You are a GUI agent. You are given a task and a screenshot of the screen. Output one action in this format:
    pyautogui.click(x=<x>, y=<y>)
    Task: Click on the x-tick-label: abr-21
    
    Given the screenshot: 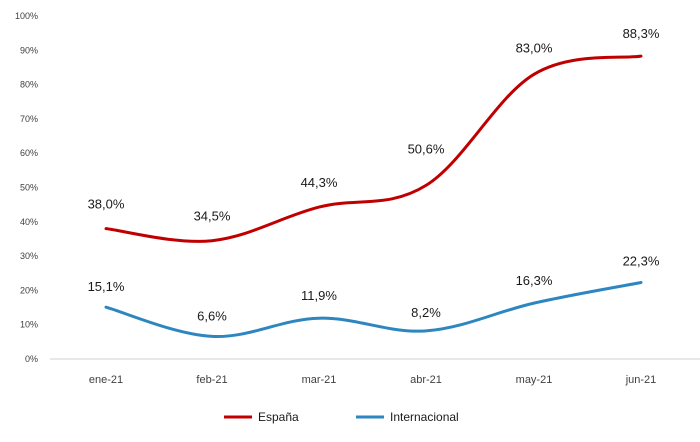 What is the action you would take?
    pyautogui.click(x=426, y=380)
    